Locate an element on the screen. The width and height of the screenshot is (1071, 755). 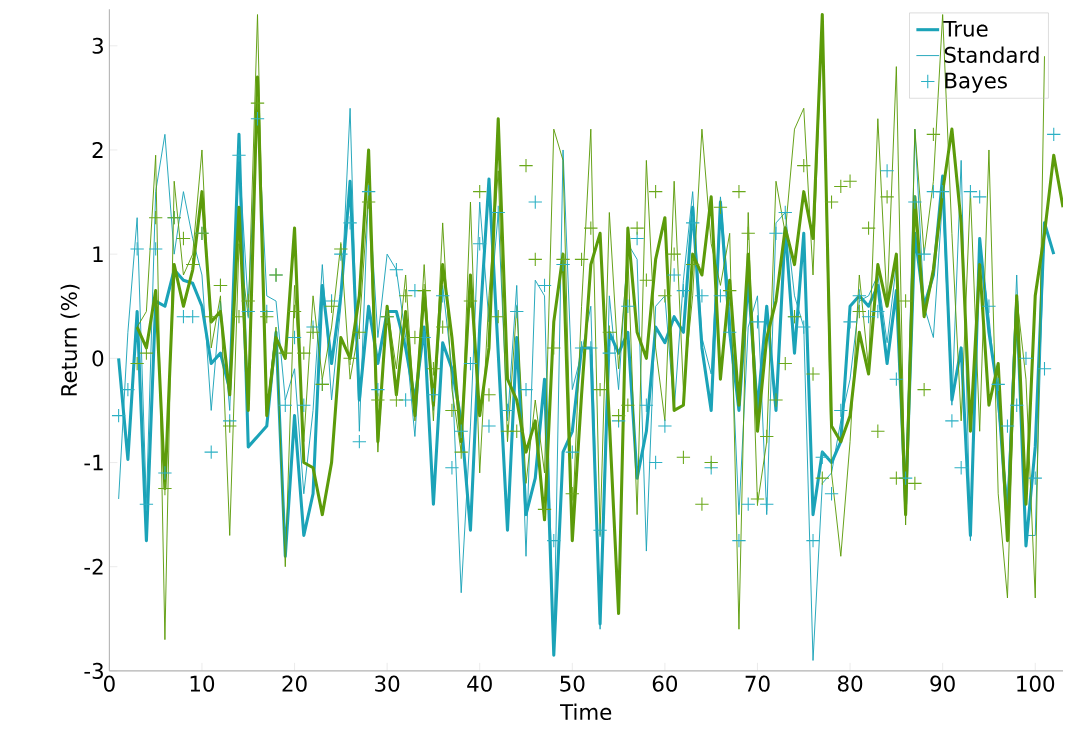
x-tick-label: 30 is located at coordinates (387, 683).